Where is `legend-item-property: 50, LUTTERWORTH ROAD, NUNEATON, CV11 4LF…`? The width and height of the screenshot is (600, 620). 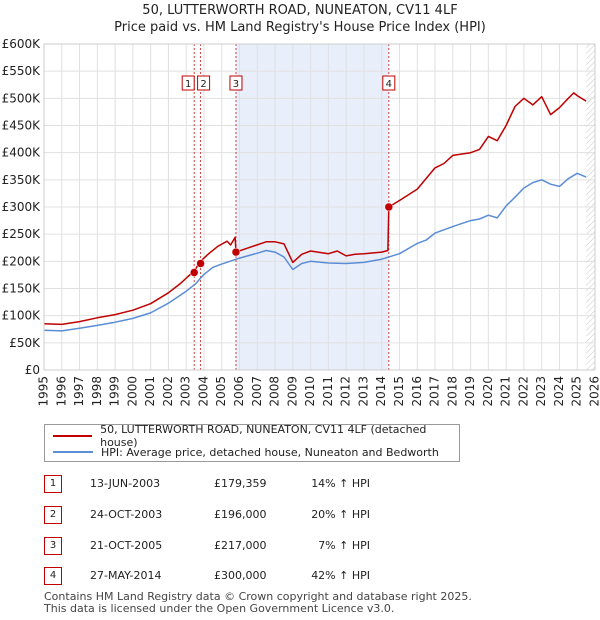
legend-item-property: 50, LUTTERWORTH ROAD, NUNEATON, CV11 4LF… is located at coordinates (256, 436).